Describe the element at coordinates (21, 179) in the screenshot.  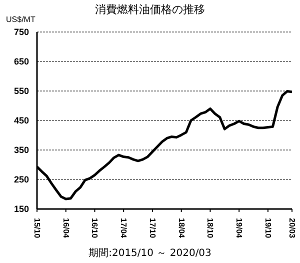
I see `y-tick-label: 250` at that location.